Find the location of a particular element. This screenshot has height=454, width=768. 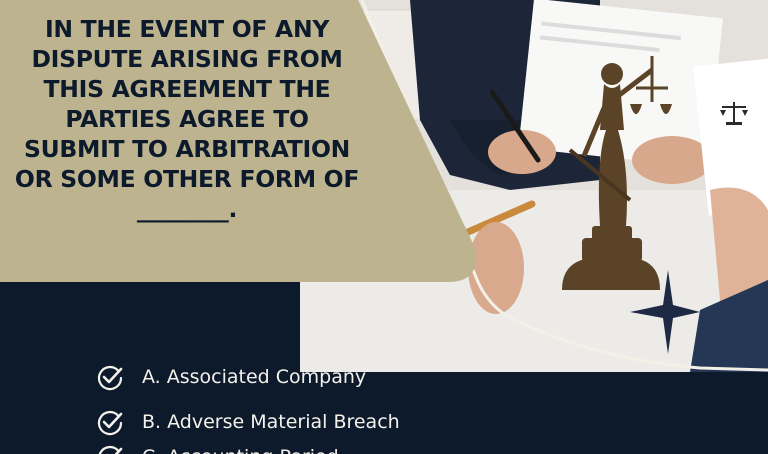

option-c: C. Accounting Period is located at coordinates (217, 448).